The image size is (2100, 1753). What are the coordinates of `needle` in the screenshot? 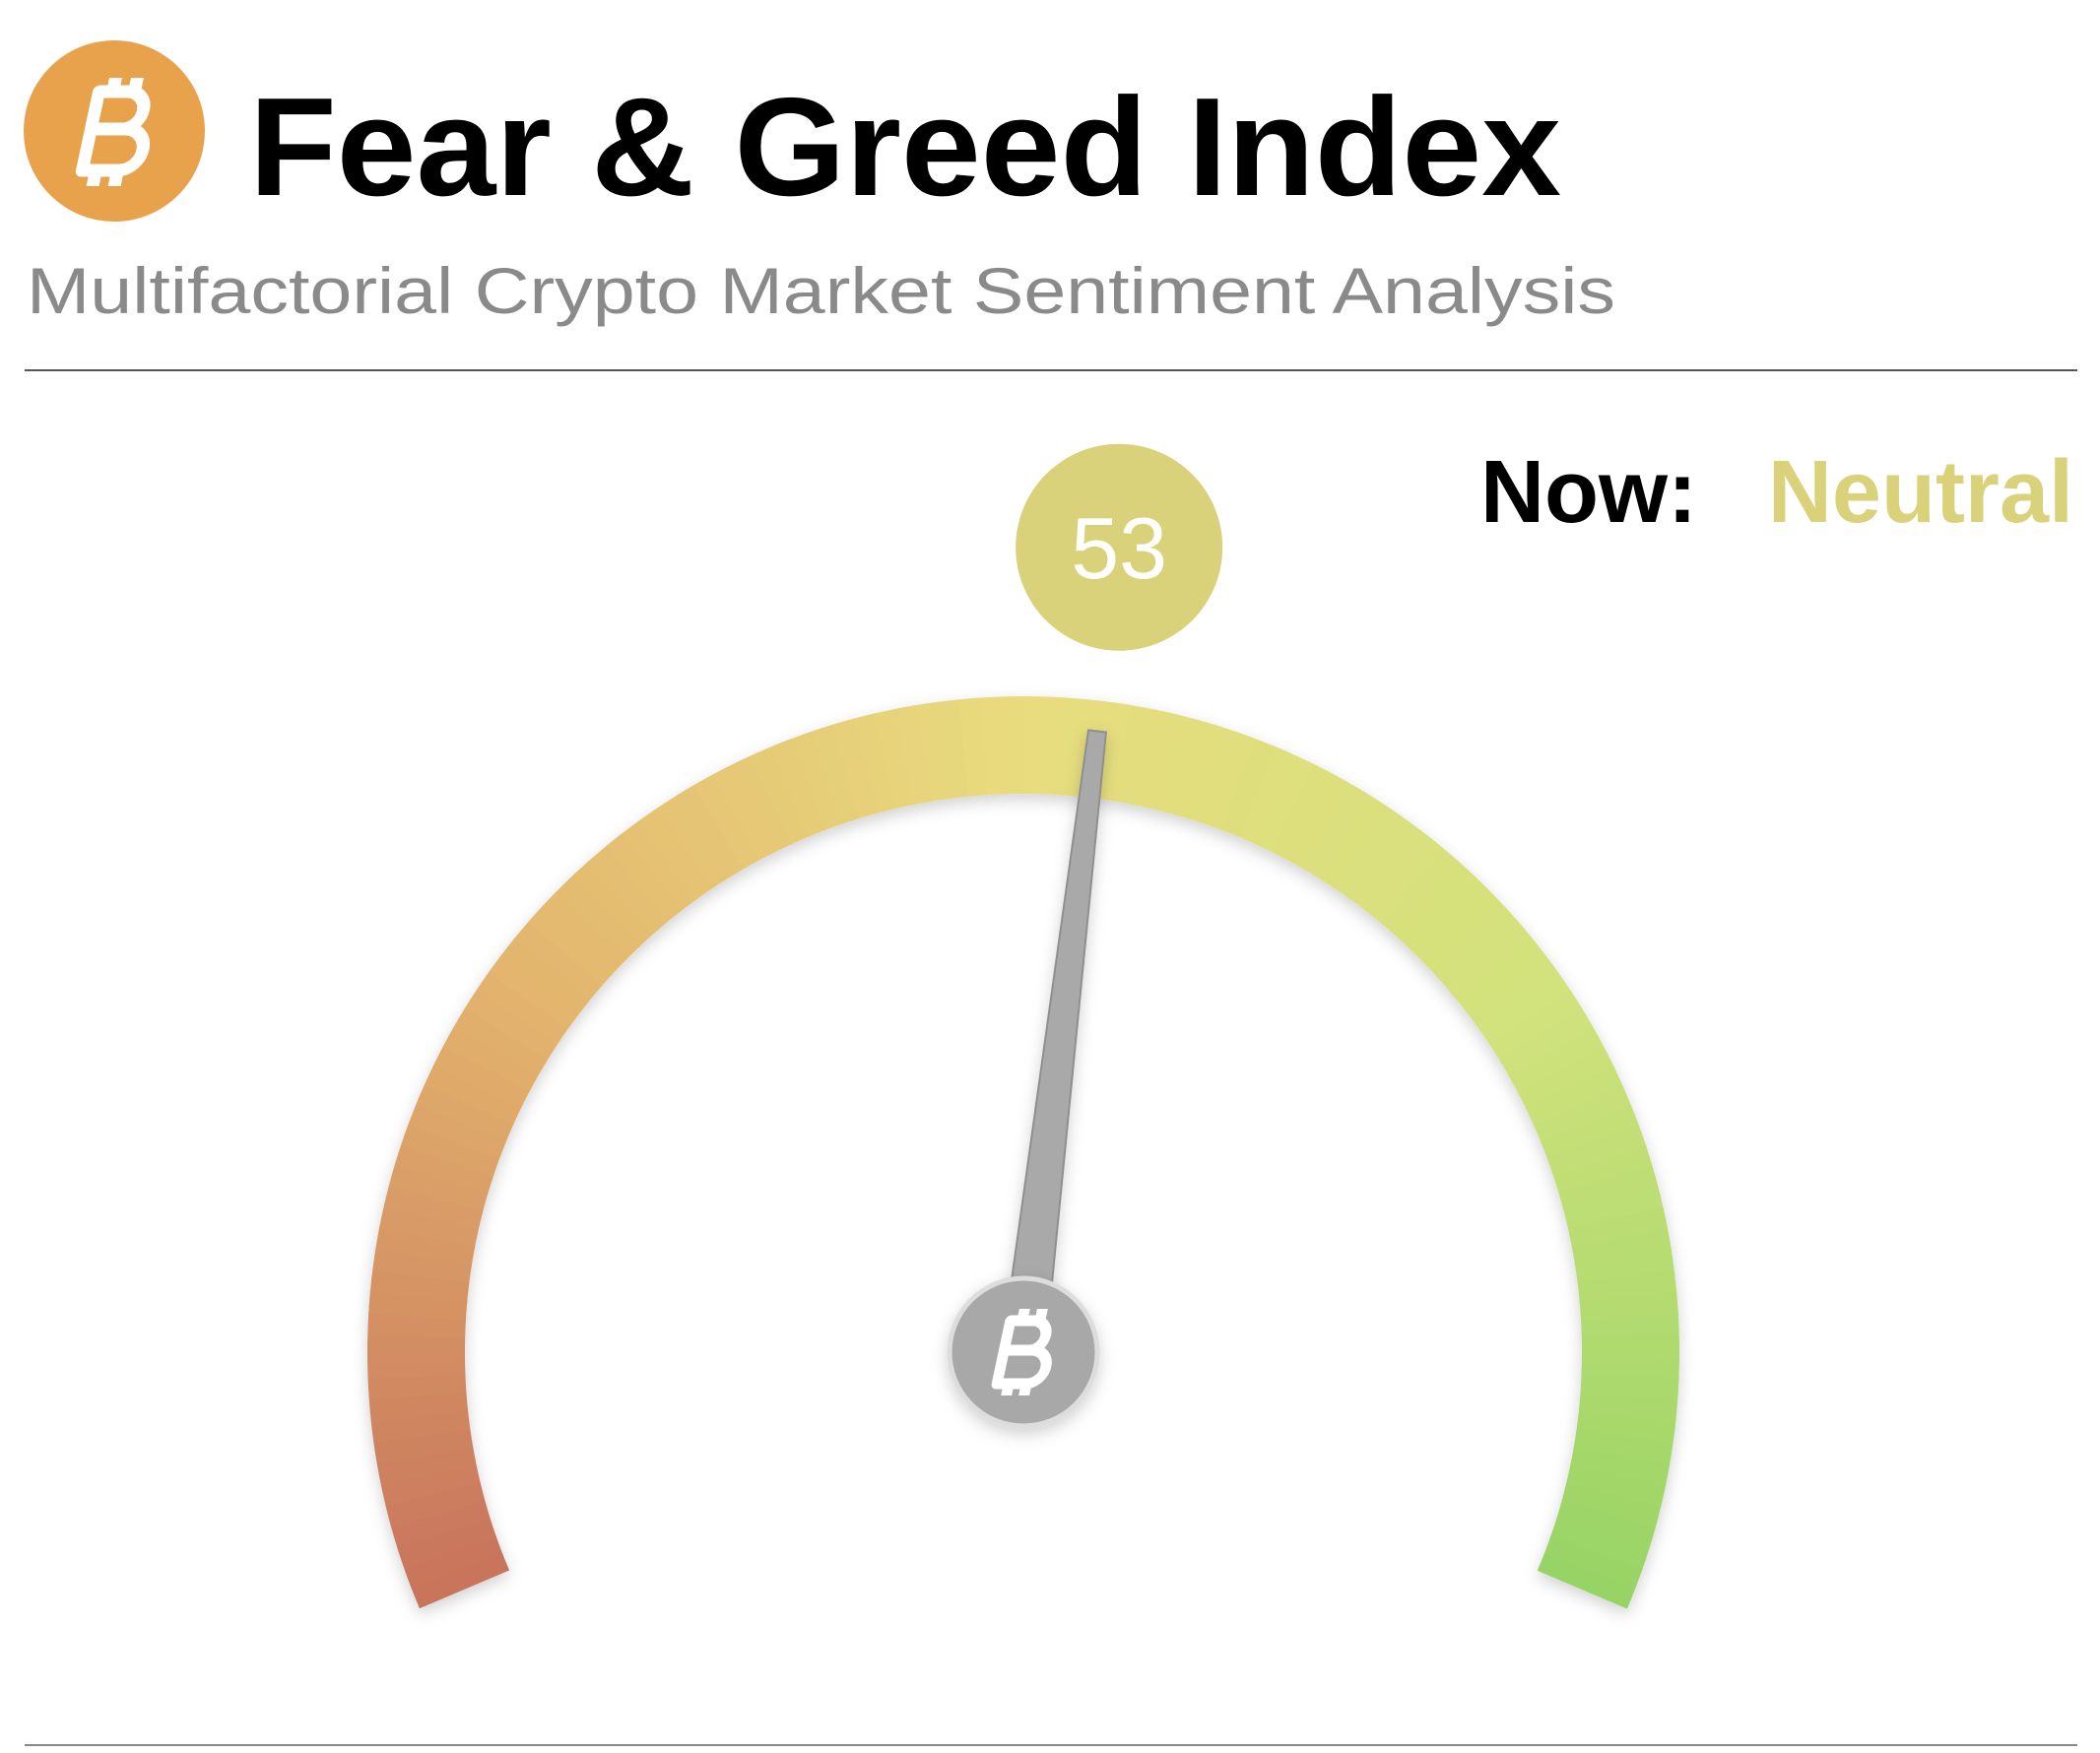 It's located at (1054, 1042).